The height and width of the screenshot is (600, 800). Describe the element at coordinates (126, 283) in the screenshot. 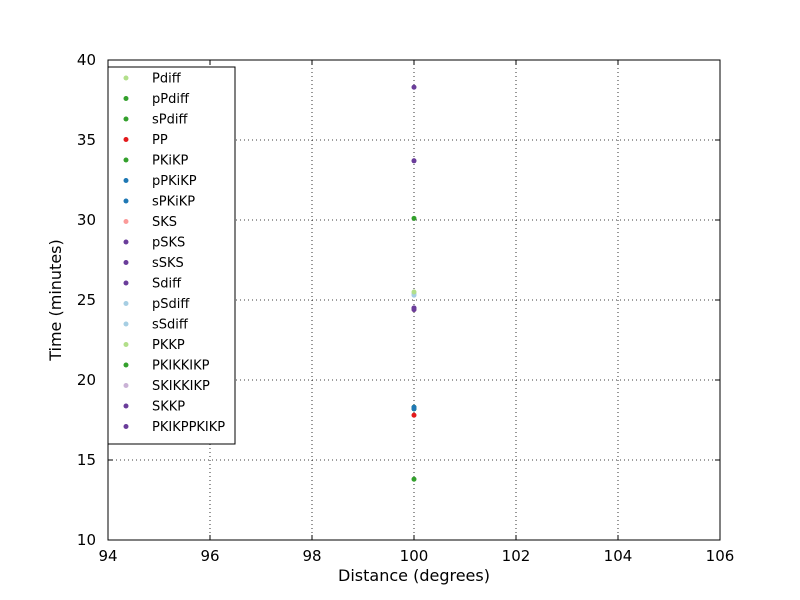

I see `legend-marker-sdiff` at that location.